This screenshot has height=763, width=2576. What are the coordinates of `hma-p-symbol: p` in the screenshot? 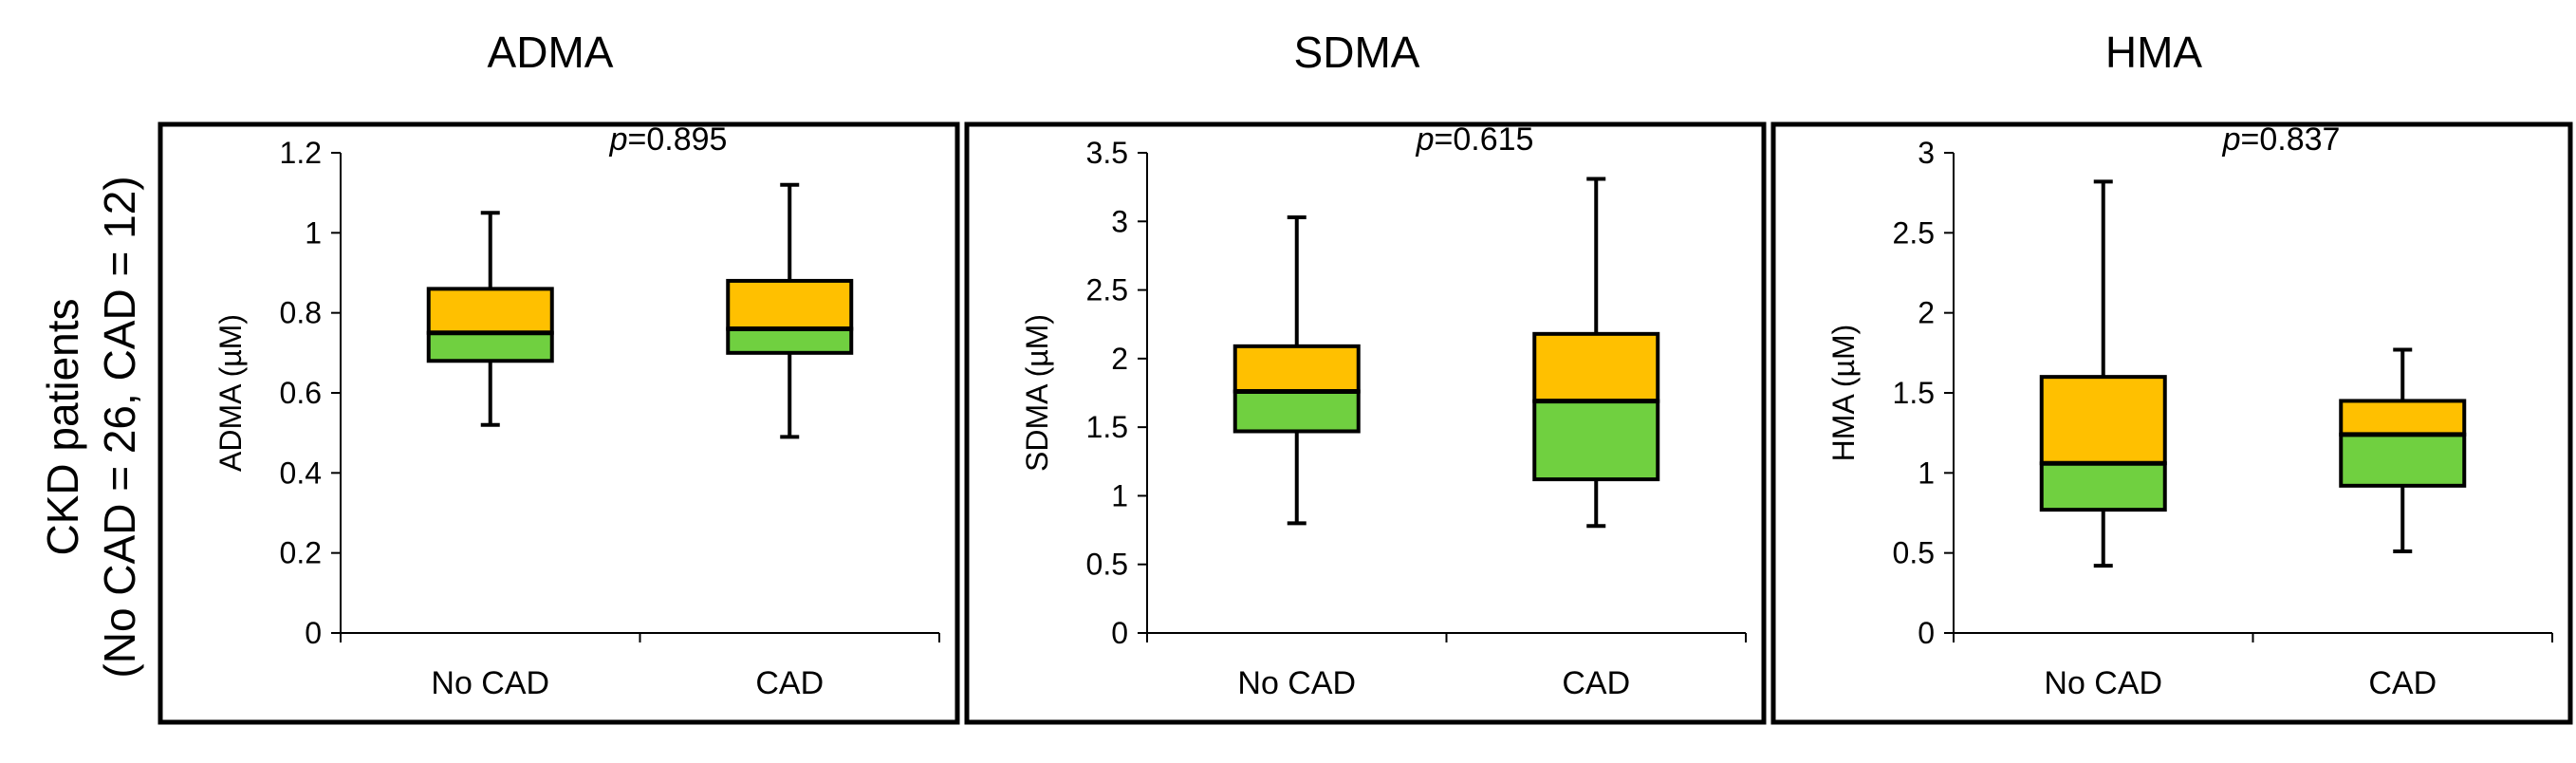 It's located at (2231, 139).